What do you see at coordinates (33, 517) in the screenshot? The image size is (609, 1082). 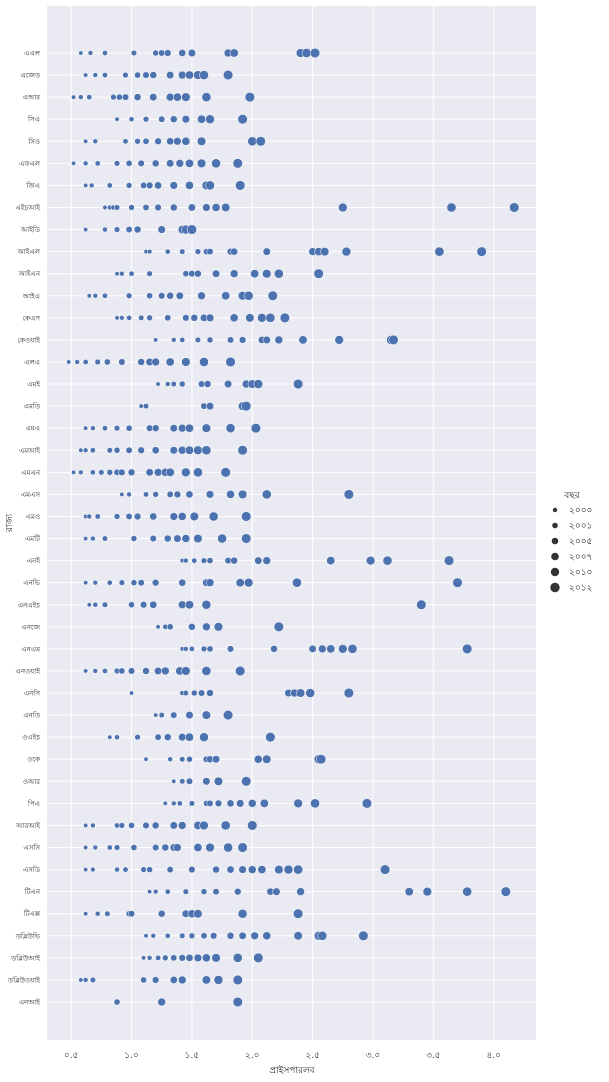 I see `y-tick-label: এমও` at bounding box center [33, 517].